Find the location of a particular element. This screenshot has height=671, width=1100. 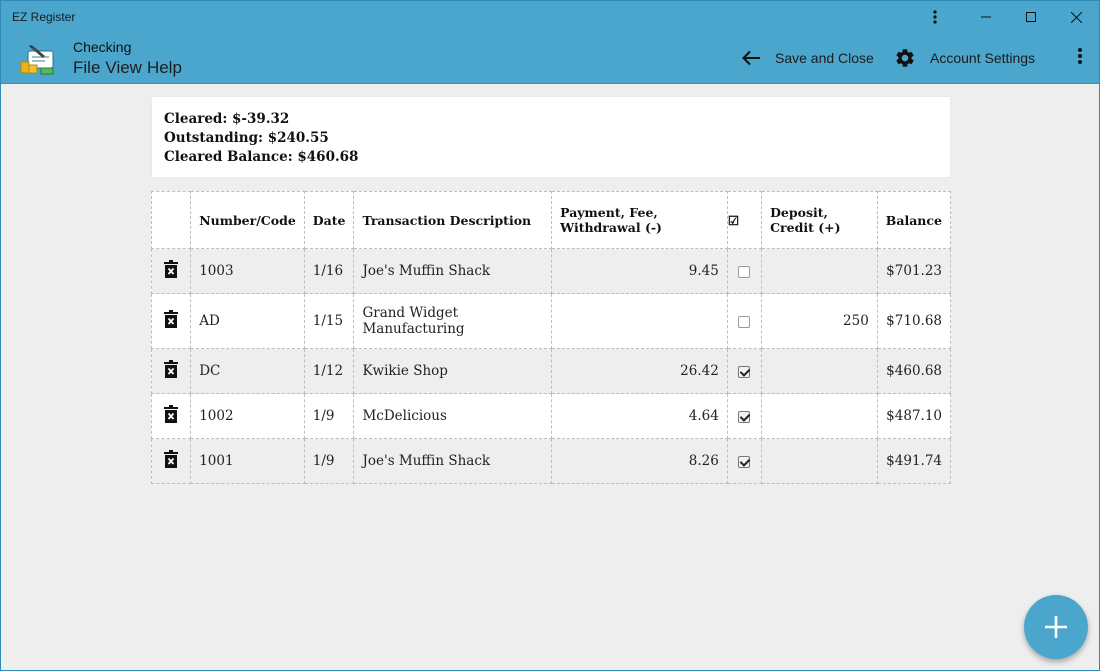

row-description: McDelicious is located at coordinates (453, 416).